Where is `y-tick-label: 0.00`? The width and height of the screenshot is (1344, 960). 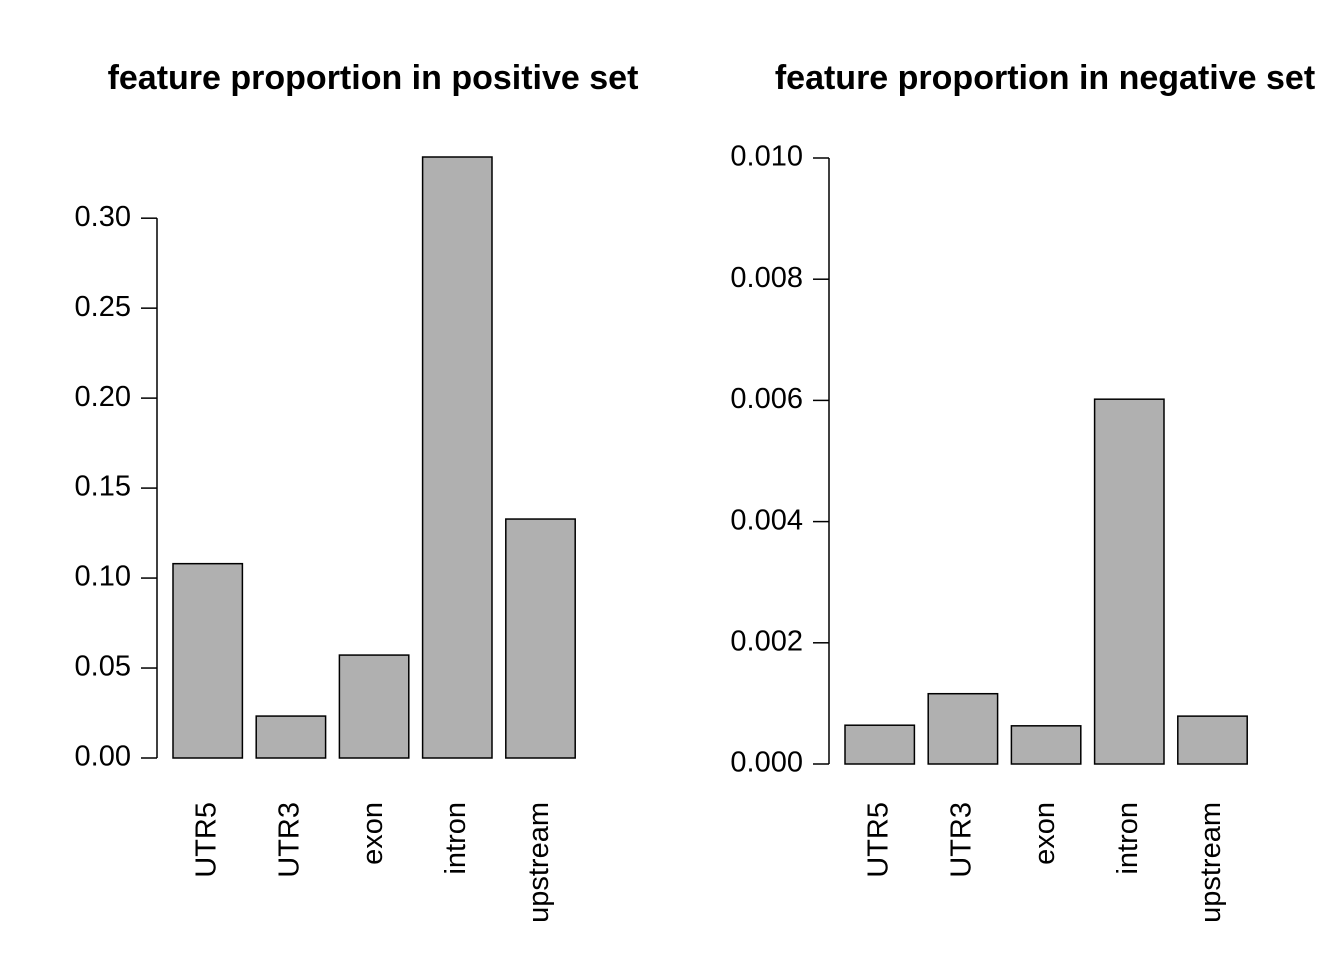
y-tick-label: 0.00 is located at coordinates (103, 757).